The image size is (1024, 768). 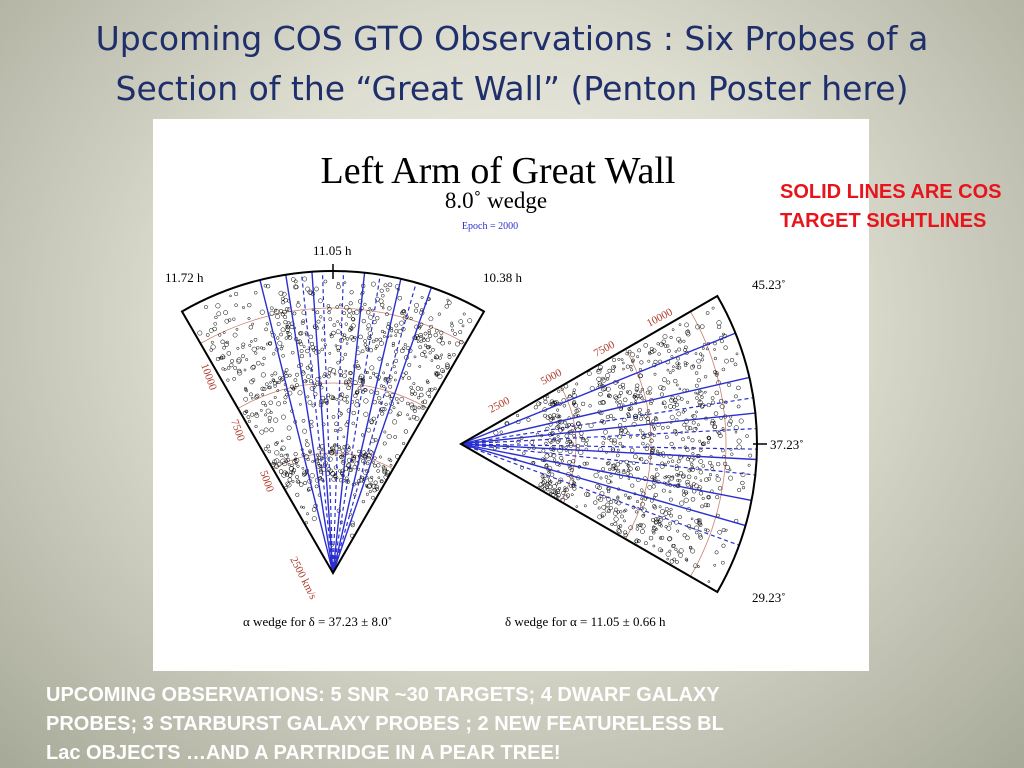 What do you see at coordinates (598, 388) in the screenshot?
I see `right-wedge-cos-sightline` at bounding box center [598, 388].